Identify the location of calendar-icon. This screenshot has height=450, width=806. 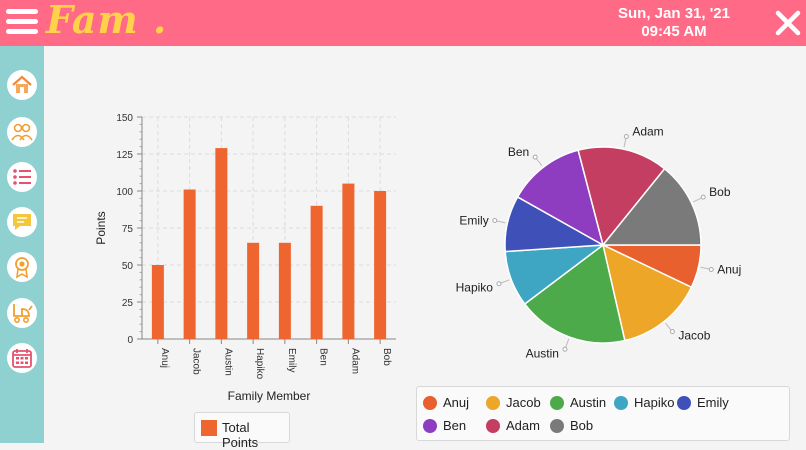
(22, 358).